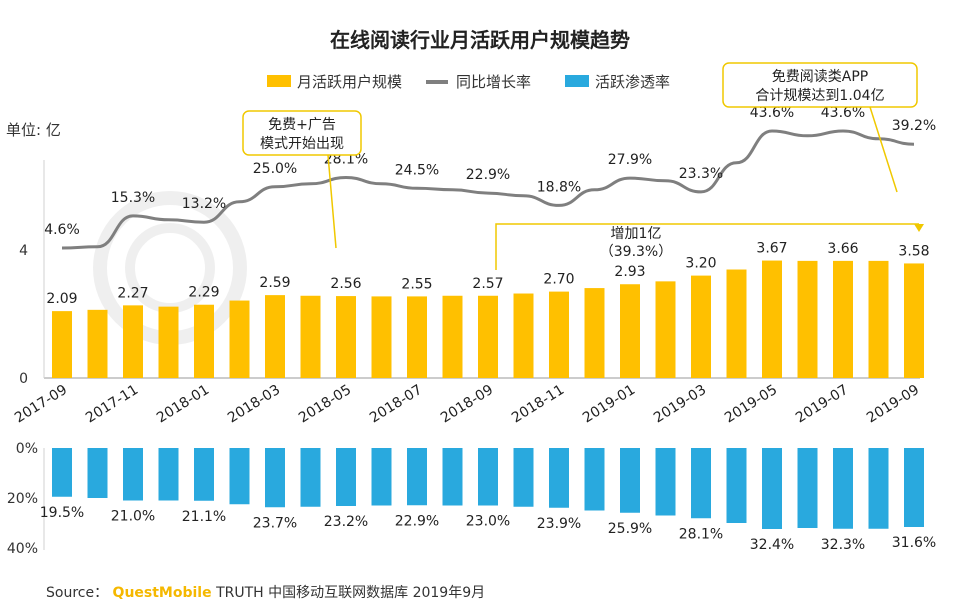 The height and width of the screenshot is (616, 960). What do you see at coordinates (480, 40) in the screenshot?
I see `chart-title: 在线阅读行业月活跃用户规模趋势` at bounding box center [480, 40].